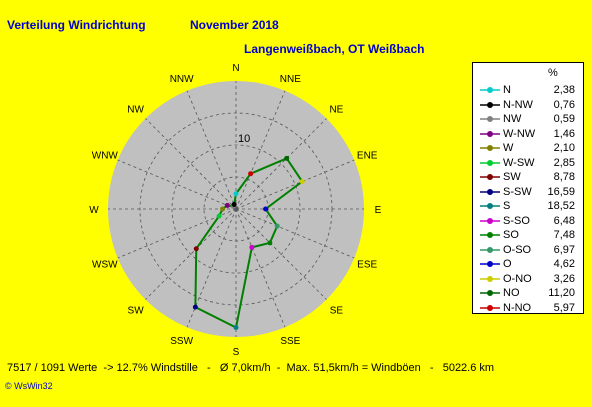  What do you see at coordinates (244, 139) in the screenshot?
I see `ring-label: 10` at bounding box center [244, 139].